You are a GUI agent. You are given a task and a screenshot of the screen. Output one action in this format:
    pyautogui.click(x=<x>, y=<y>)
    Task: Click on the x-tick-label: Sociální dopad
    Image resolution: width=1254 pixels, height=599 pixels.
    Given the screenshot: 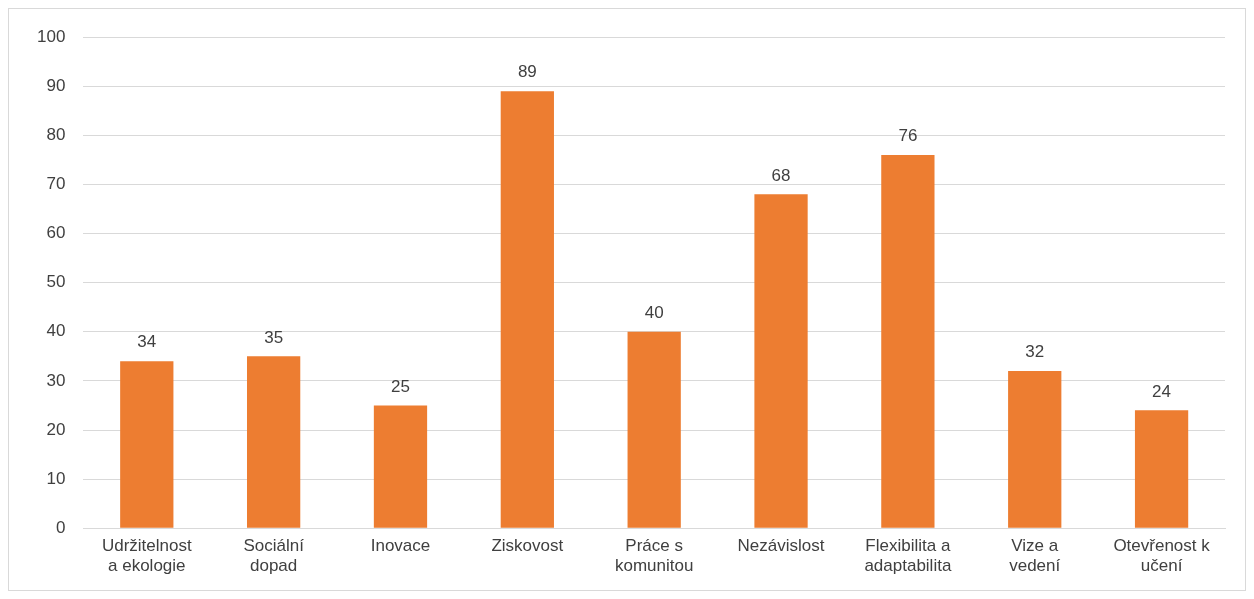 What is the action you would take?
    pyautogui.click(x=274, y=556)
    